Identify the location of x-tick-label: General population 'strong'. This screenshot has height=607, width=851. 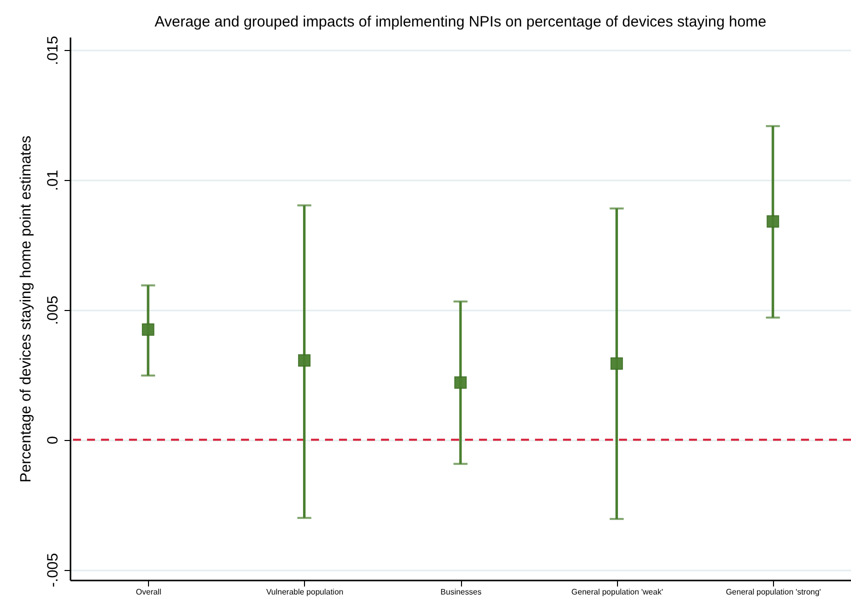
(774, 592).